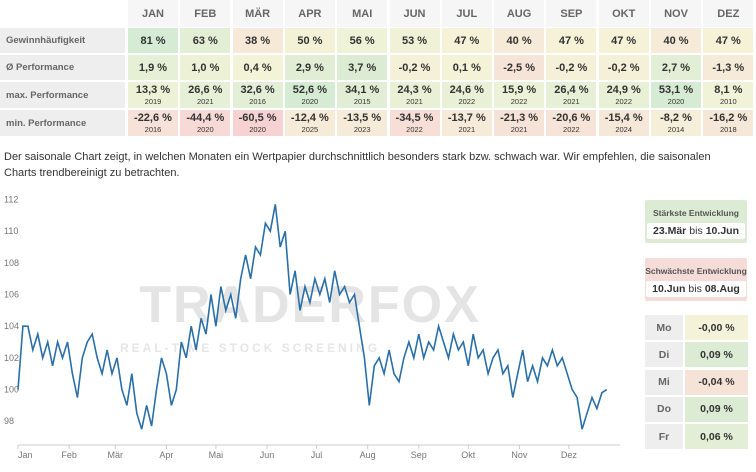 The width and height of the screenshot is (756, 472). What do you see at coordinates (676, 90) in the screenshot?
I see `cell-value: 53,1 %` at bounding box center [676, 90].